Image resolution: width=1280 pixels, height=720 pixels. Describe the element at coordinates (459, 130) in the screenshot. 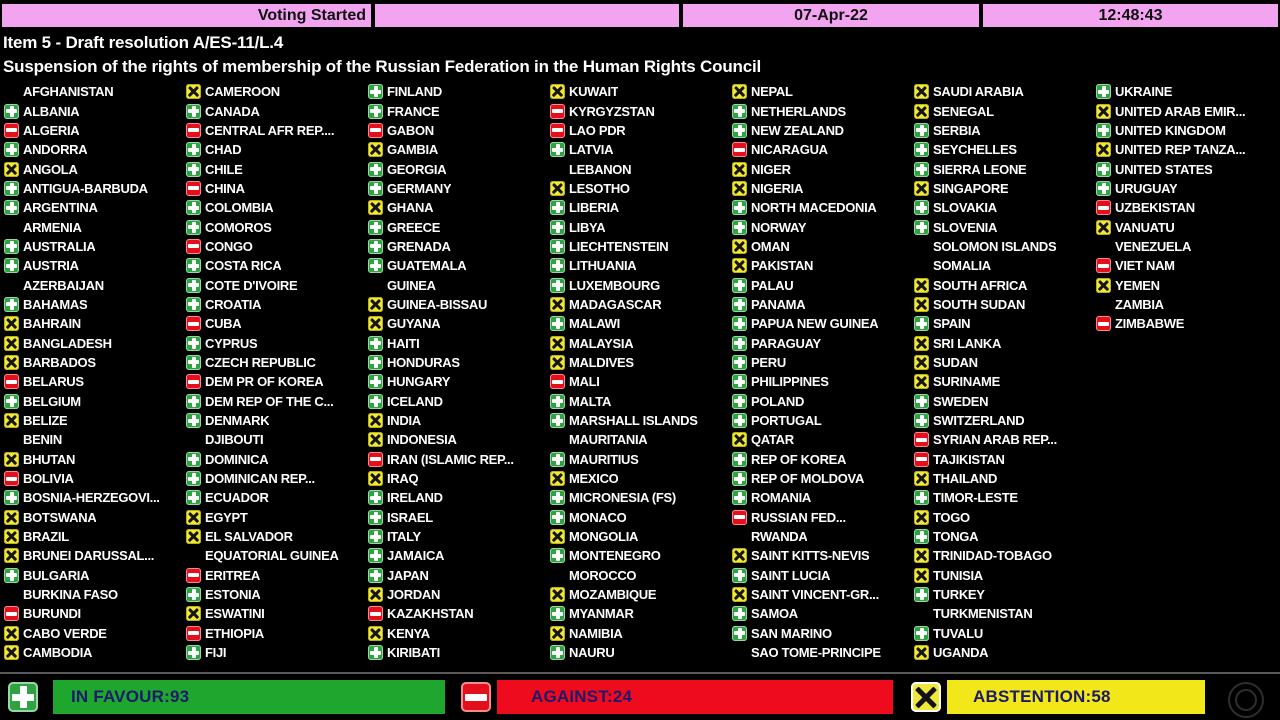

I see `country-row: GABON` at that location.